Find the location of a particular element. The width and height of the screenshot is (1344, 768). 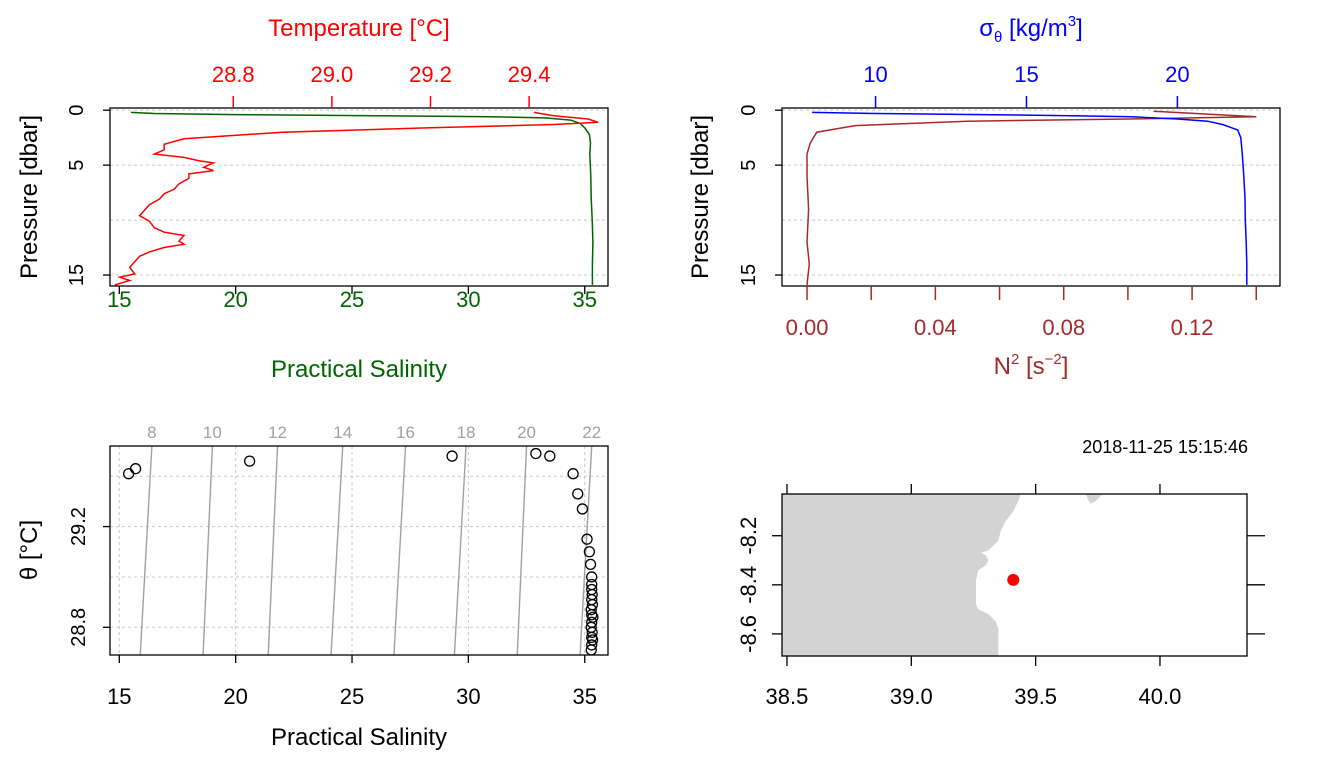

map-lon-tick-label: 39.5 is located at coordinates (1035, 696).